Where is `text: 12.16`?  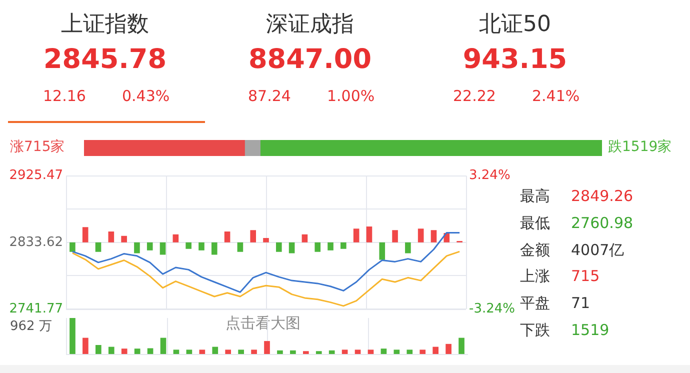
text: 12.16 is located at coordinates (64, 96).